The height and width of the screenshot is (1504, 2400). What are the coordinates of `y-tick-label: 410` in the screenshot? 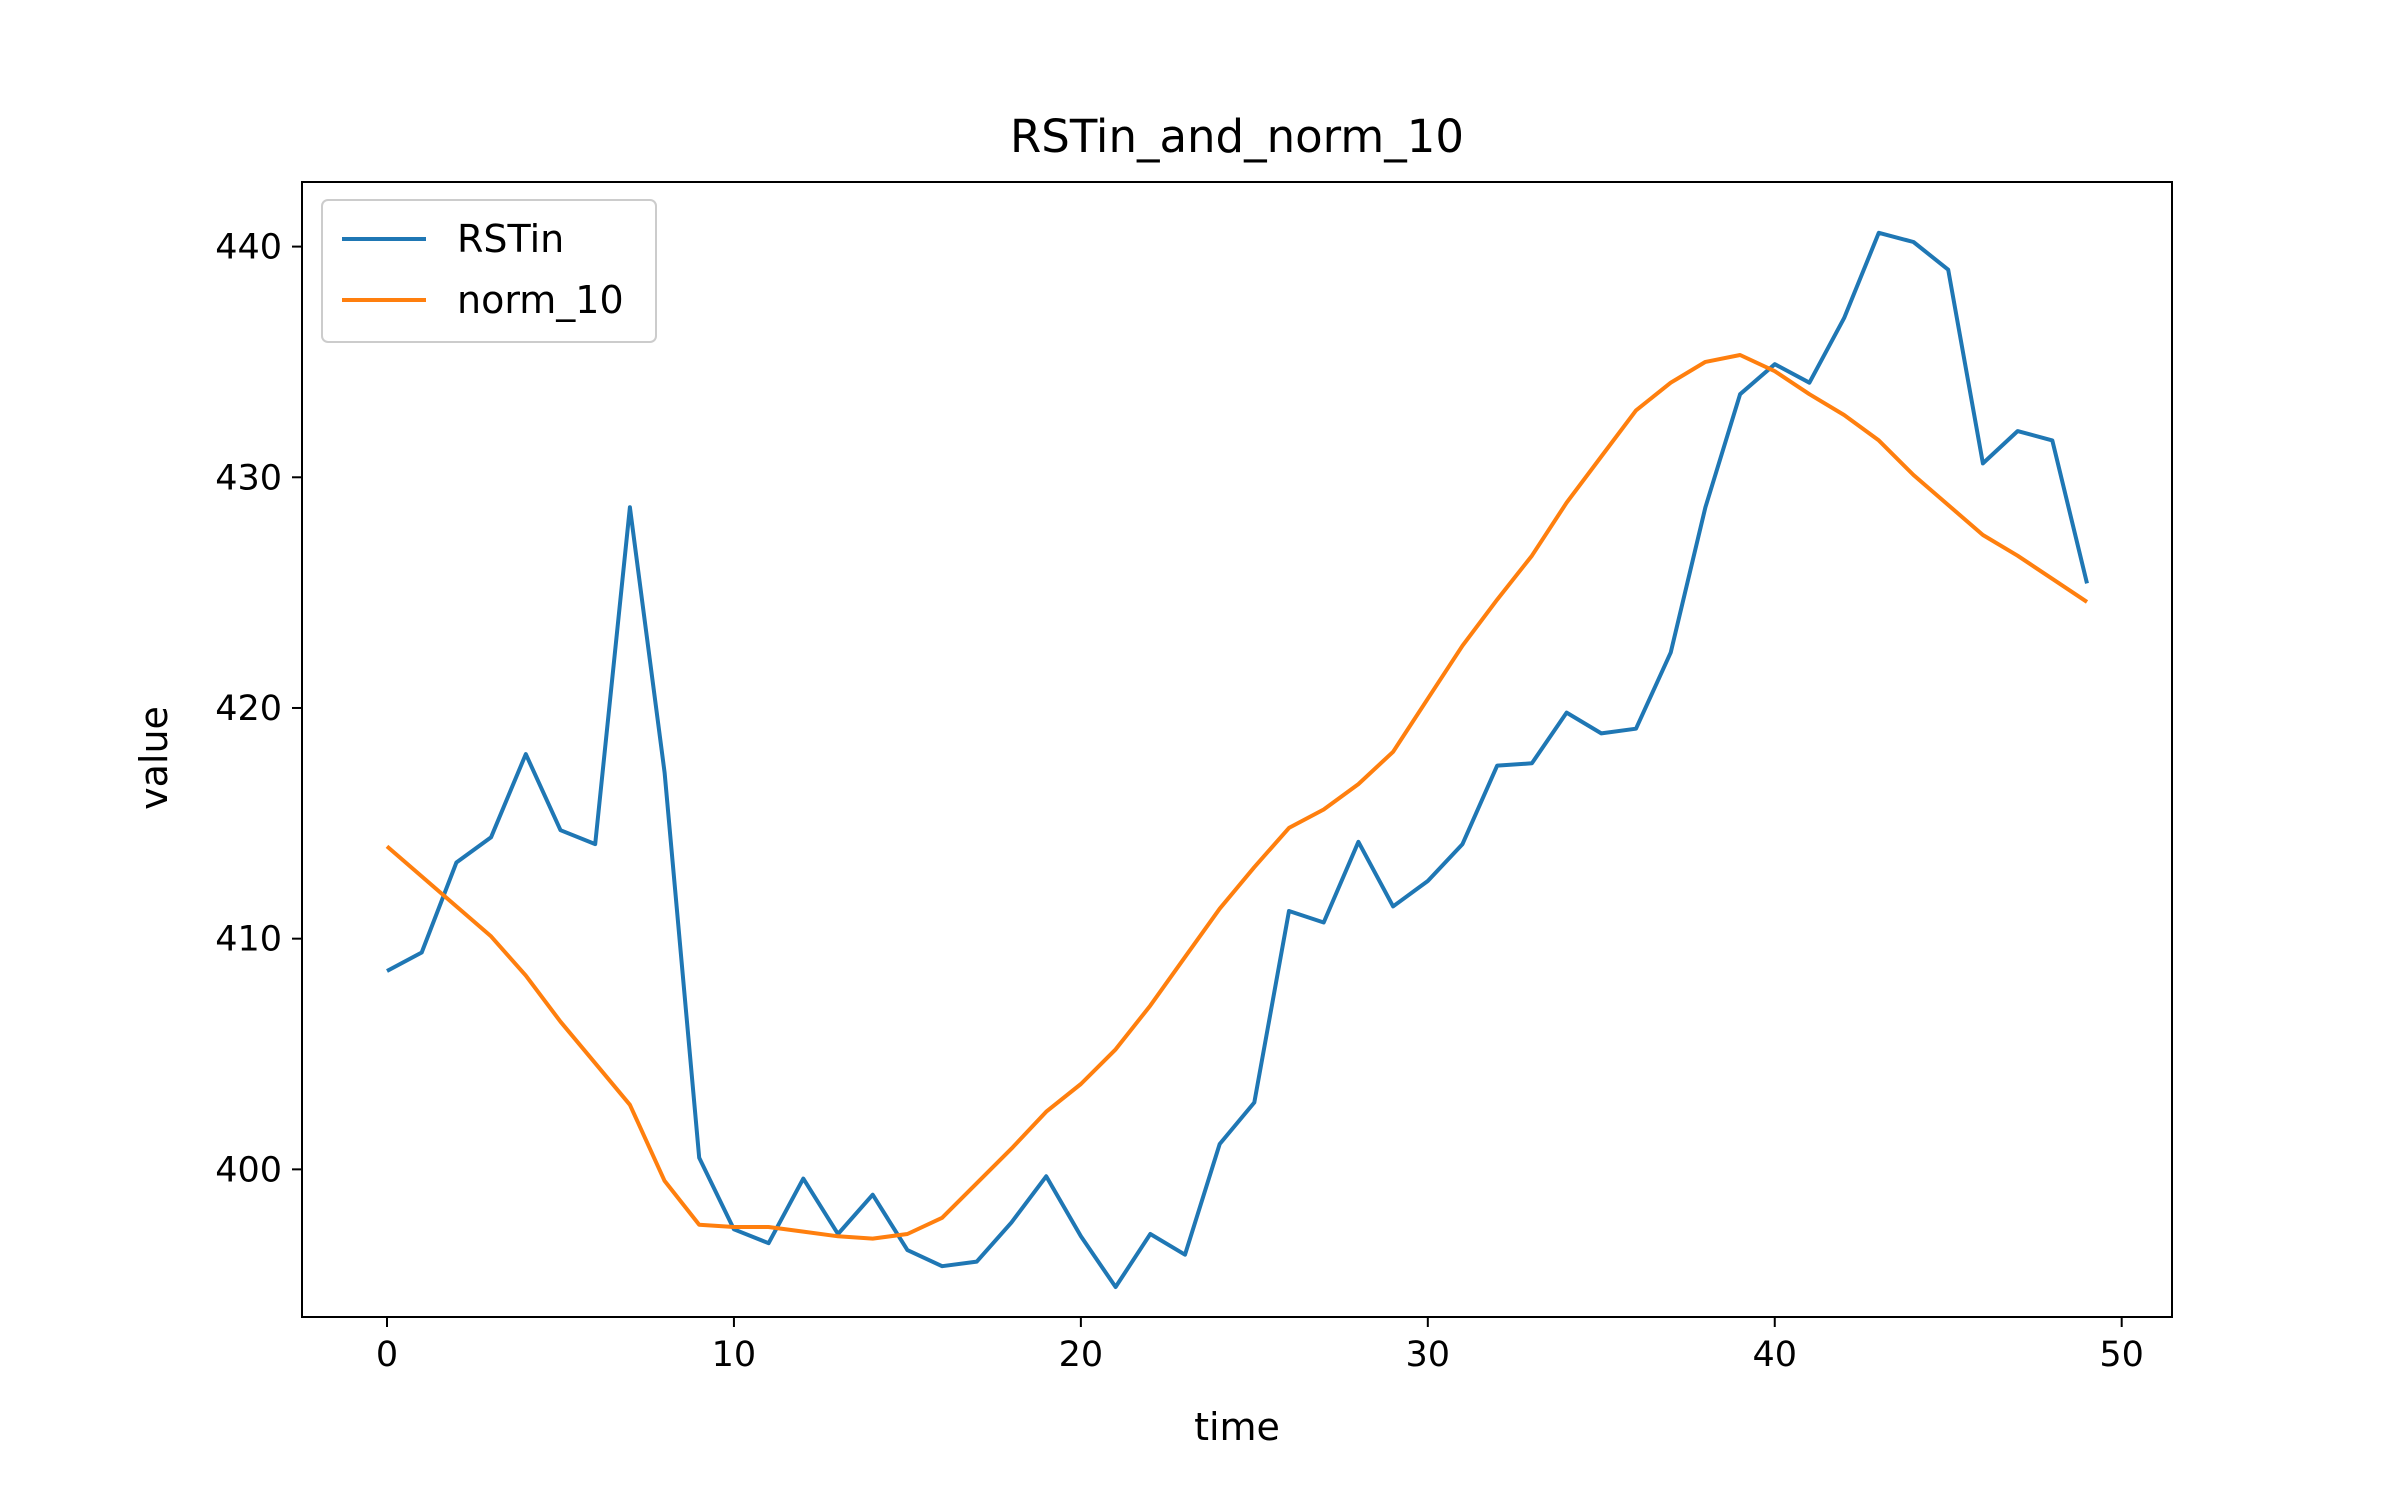 It's located at (248, 940).